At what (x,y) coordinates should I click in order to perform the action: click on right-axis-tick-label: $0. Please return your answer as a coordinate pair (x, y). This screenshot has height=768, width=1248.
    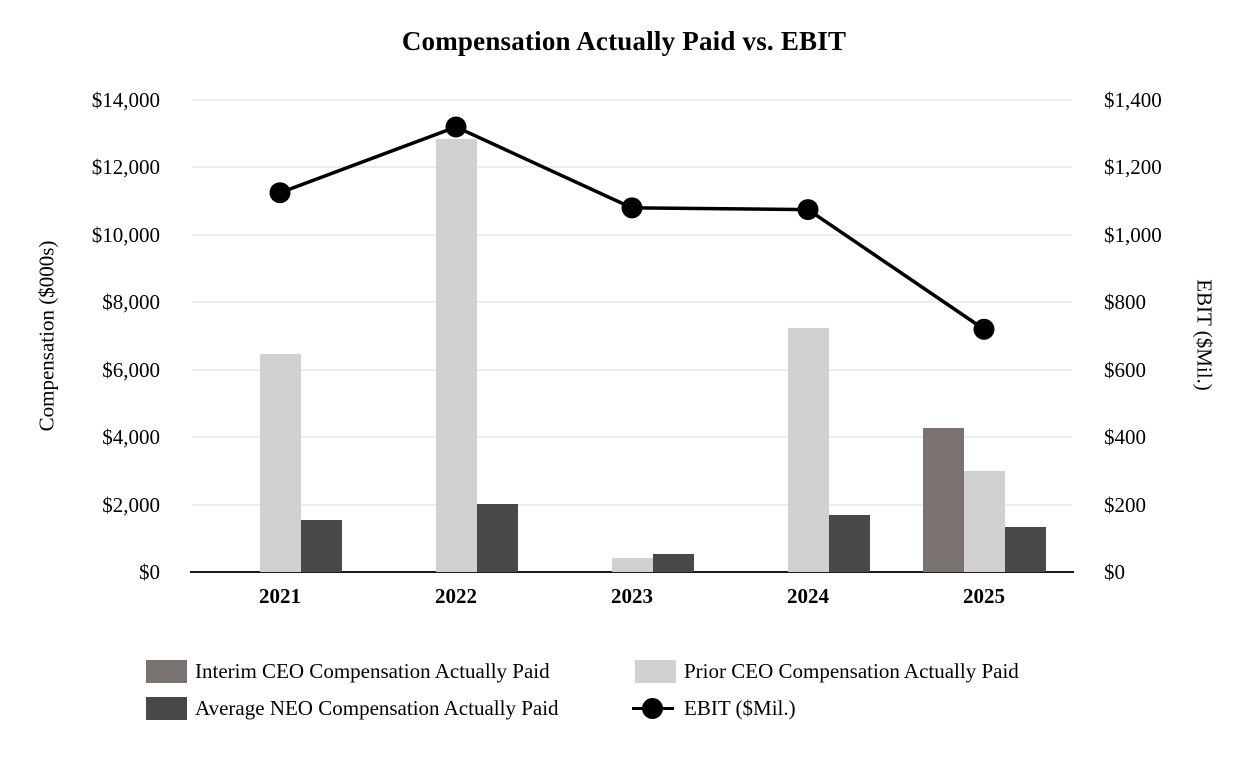
    Looking at the image, I should click on (1114, 572).